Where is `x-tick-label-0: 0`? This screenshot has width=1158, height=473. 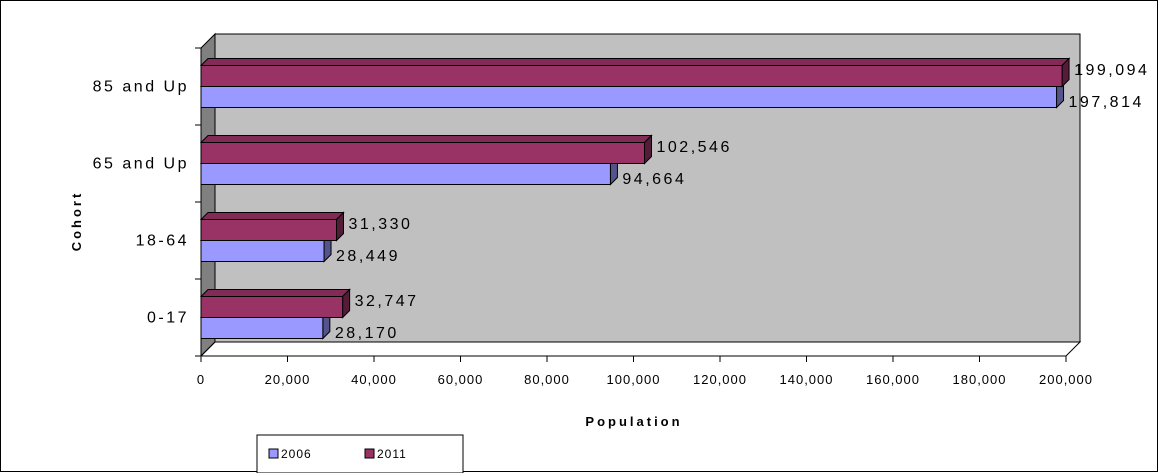 x-tick-label-0: 0 is located at coordinates (201, 379).